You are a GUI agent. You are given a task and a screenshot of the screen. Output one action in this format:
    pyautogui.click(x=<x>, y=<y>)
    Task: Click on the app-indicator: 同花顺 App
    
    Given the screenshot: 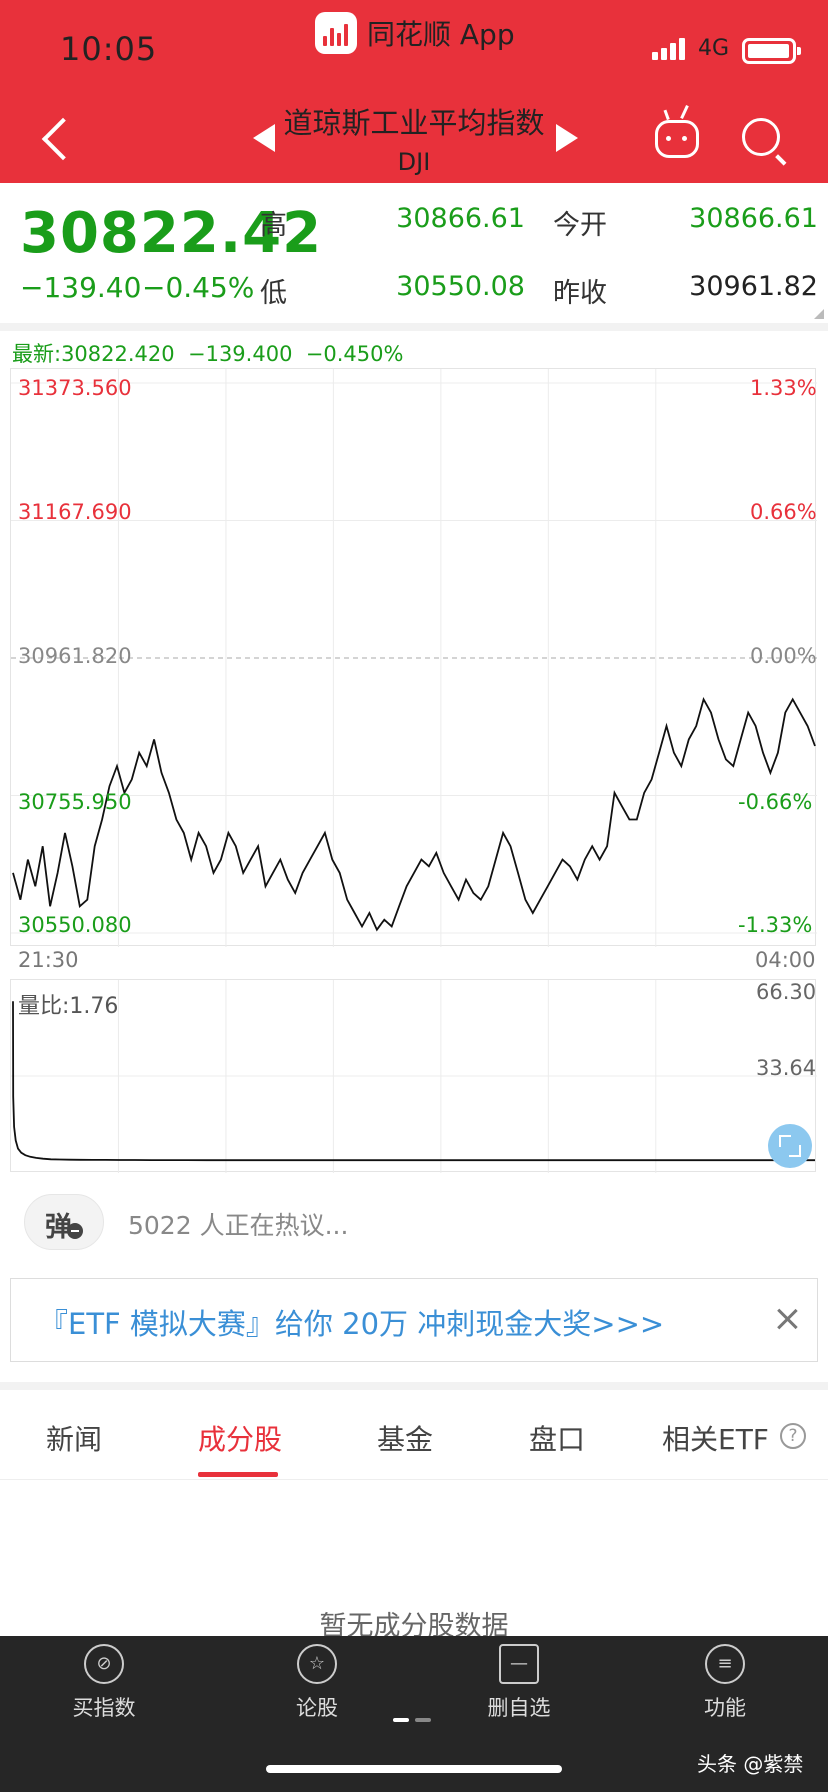 What is the action you would take?
    pyautogui.click(x=415, y=33)
    